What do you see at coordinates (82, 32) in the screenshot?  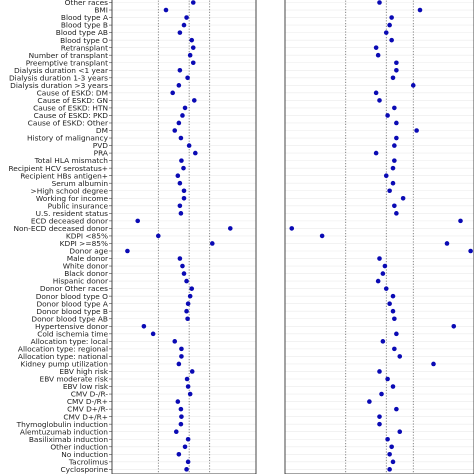 I see `category-label: Blood type AB` at bounding box center [82, 32].